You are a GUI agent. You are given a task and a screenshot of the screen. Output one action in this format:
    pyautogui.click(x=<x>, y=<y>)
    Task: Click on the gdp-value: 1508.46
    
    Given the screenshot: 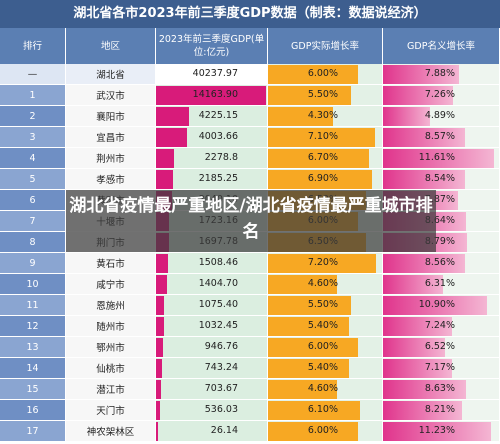 What is the action you would take?
    pyautogui.click(x=218, y=262)
    